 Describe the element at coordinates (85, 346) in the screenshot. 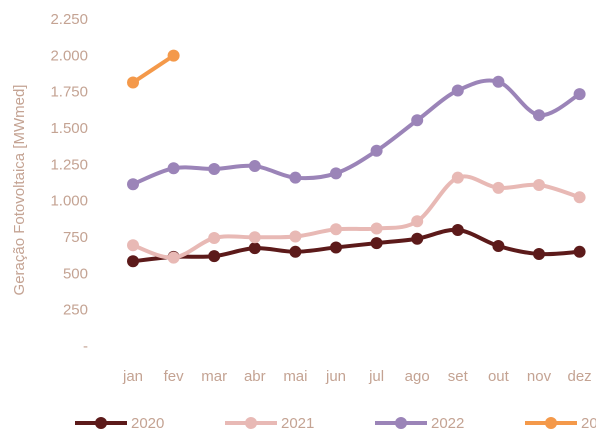

I see `y-tick-label: -` at that location.